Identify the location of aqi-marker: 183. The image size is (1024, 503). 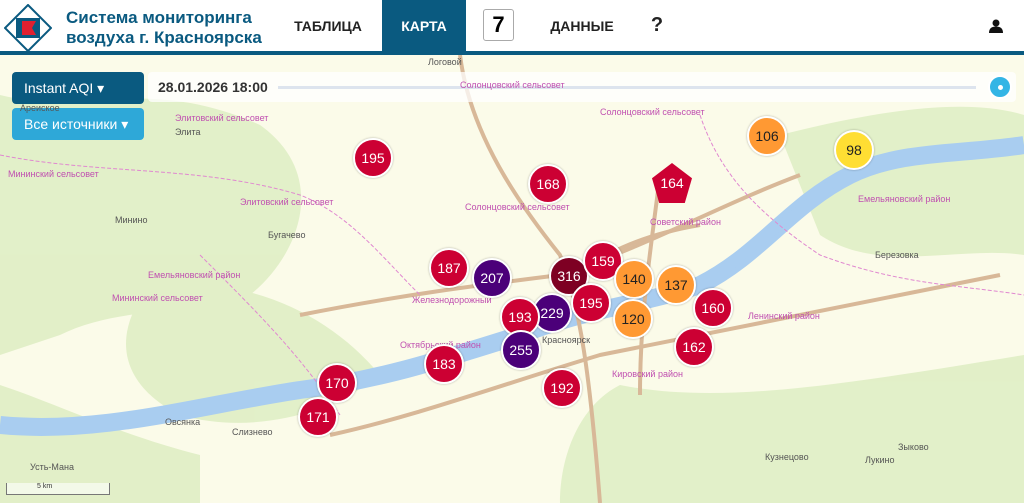
(444, 364).